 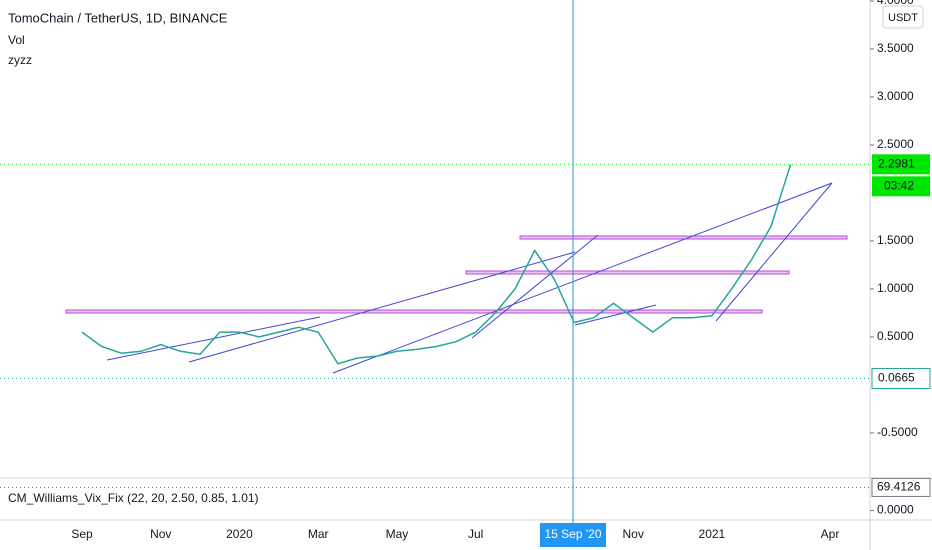 I want to click on y-tick-label: 4.0000, so click(x=895, y=3).